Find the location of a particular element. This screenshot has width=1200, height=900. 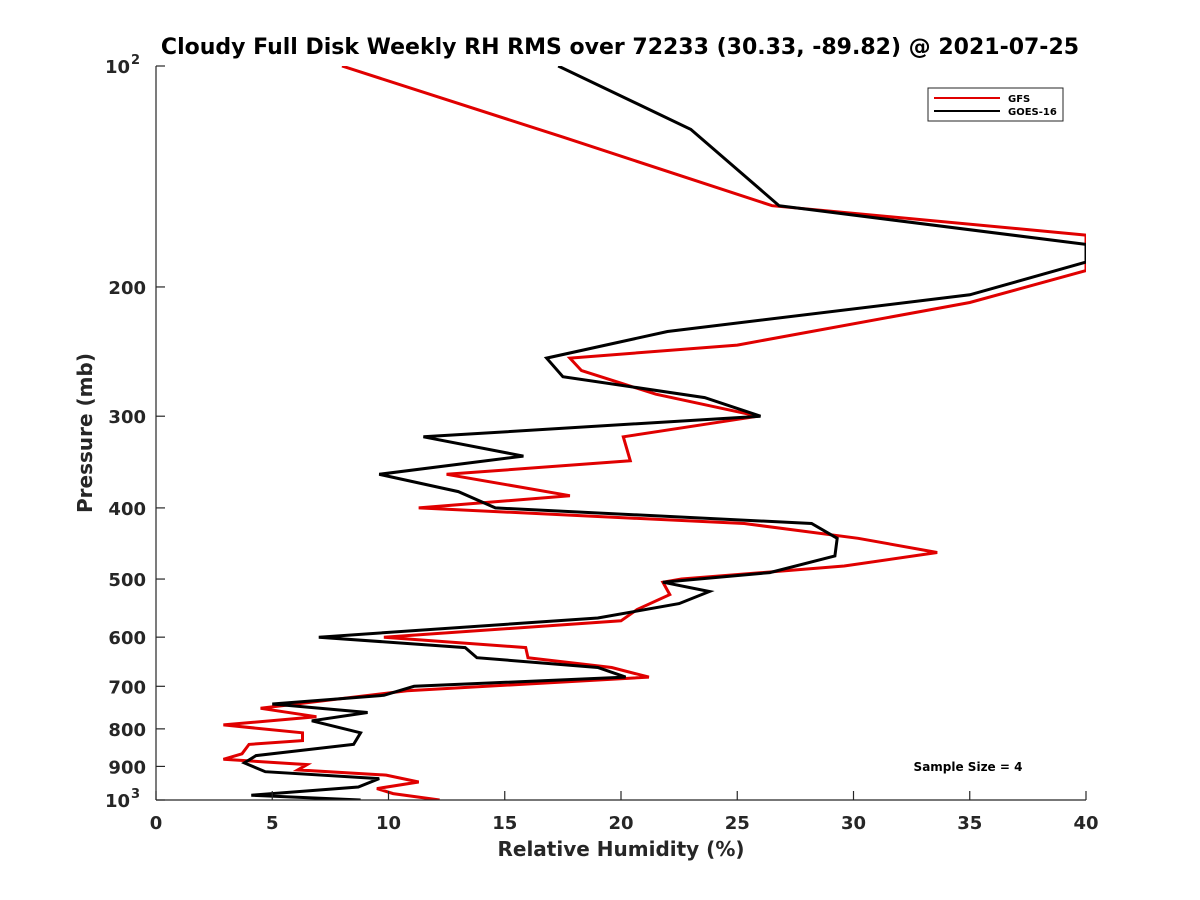

y-tick-label: 700 is located at coordinates (127, 687).